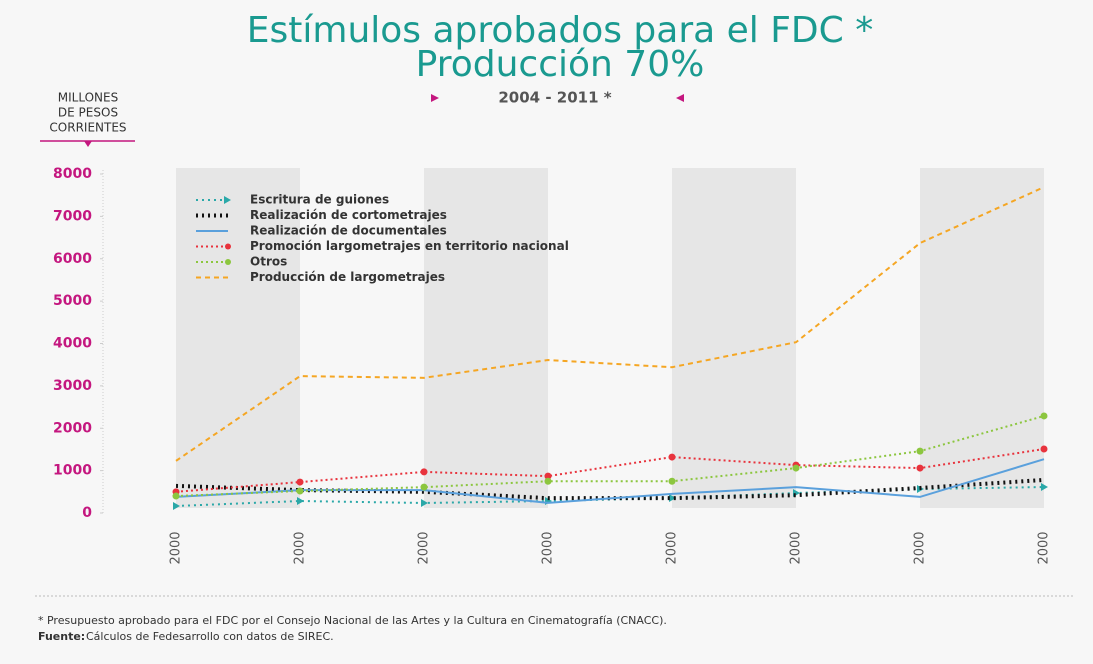  I want to click on source-label: Fuente:, so click(61, 636).